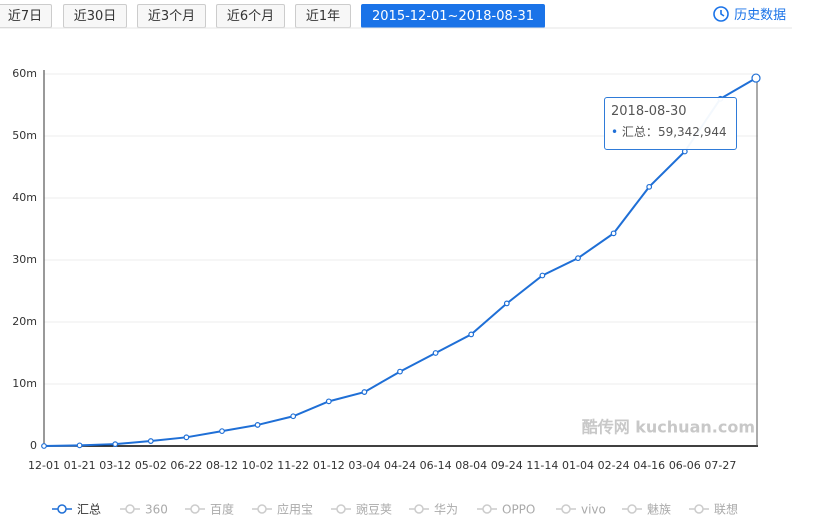 This screenshot has width=826, height=519. What do you see at coordinates (323, 16) in the screenshot?
I see `range-tab: 近1年` at bounding box center [323, 16].